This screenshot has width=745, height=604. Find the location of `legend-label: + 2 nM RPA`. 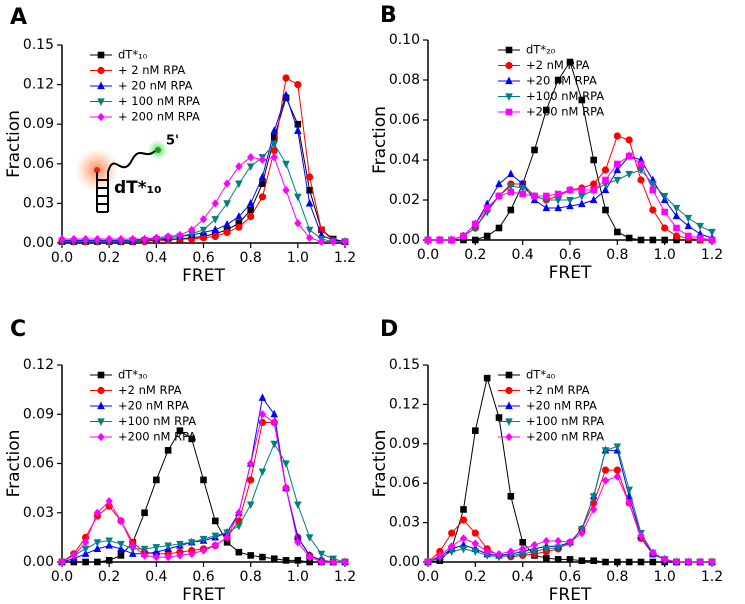

legend-label: + 2 nM RPA is located at coordinates (151, 70).